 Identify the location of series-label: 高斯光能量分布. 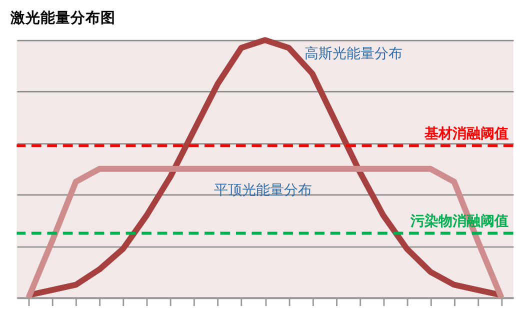
(353, 54).